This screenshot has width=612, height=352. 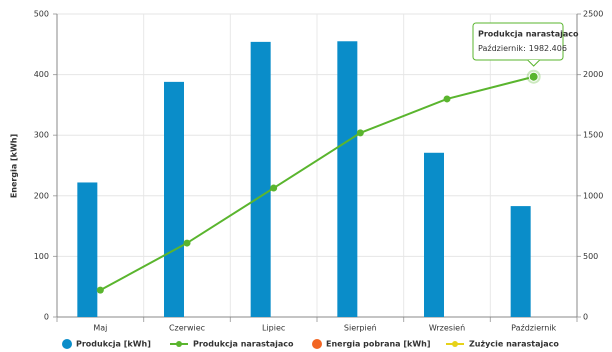 I want to click on y2-tick-label: 2500, so click(x=593, y=14).